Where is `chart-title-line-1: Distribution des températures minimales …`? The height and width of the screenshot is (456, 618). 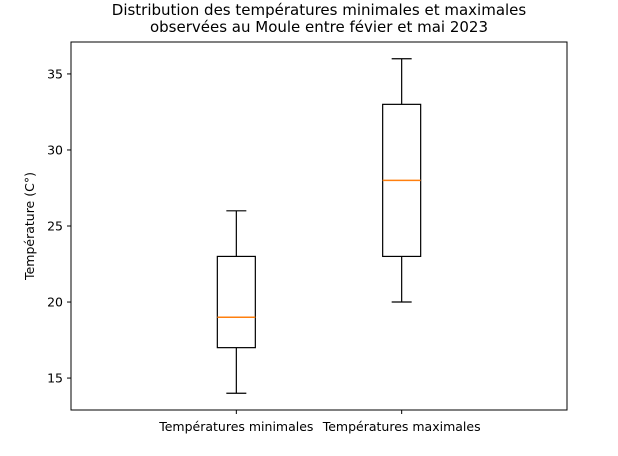
chart-title-line-1: Distribution des températures minimales … is located at coordinates (319, 10).